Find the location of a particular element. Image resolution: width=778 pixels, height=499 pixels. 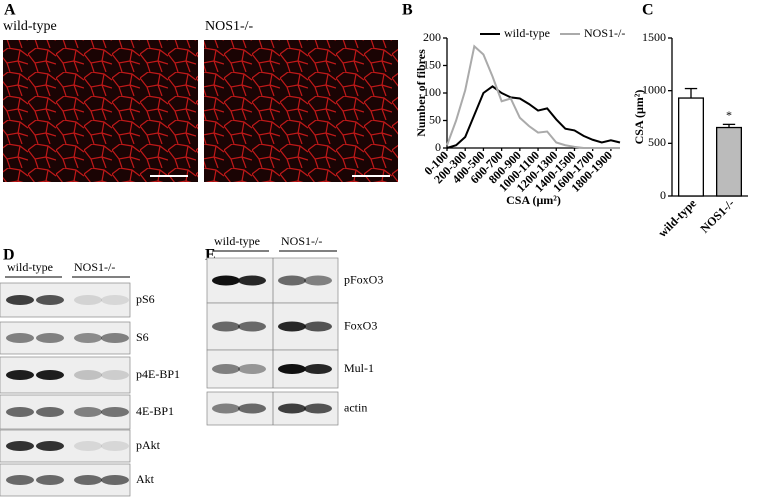

y-tick-label: 150 is located at coordinates (432, 64).